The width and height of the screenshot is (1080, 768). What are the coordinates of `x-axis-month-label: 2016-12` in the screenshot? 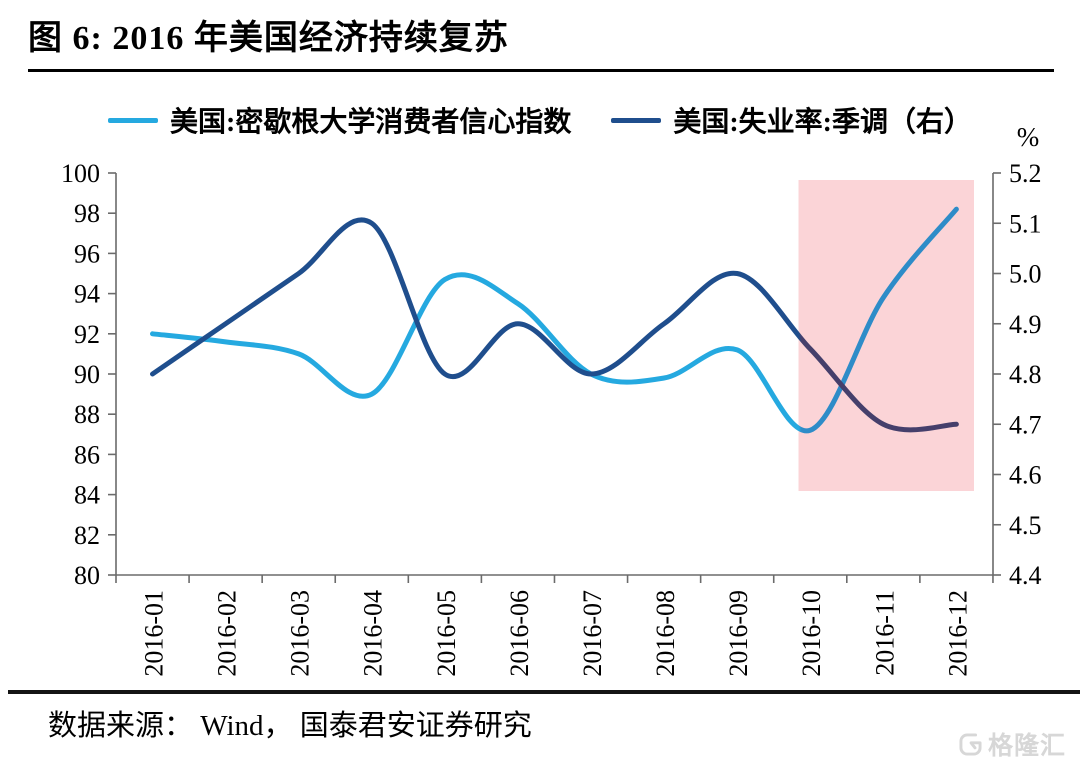 It's located at (957, 633).